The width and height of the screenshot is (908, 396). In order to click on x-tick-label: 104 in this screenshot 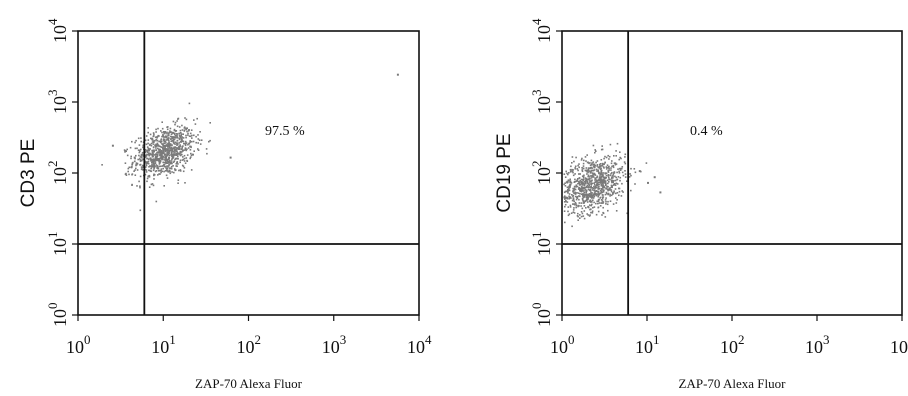, I will do `click(419, 344)`.